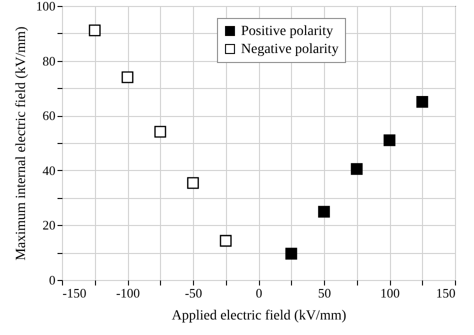 The image size is (474, 335). What do you see at coordinates (446, 293) in the screenshot?
I see `x-tick-label: 150` at bounding box center [446, 293].